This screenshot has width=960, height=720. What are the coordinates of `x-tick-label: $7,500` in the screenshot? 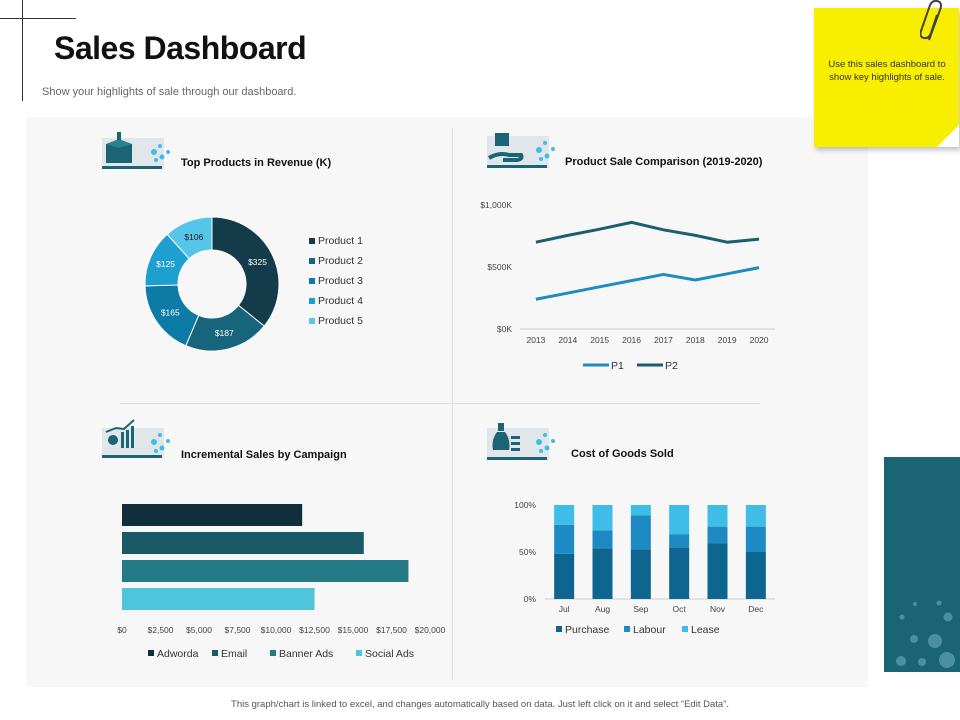 It's located at (238, 630).